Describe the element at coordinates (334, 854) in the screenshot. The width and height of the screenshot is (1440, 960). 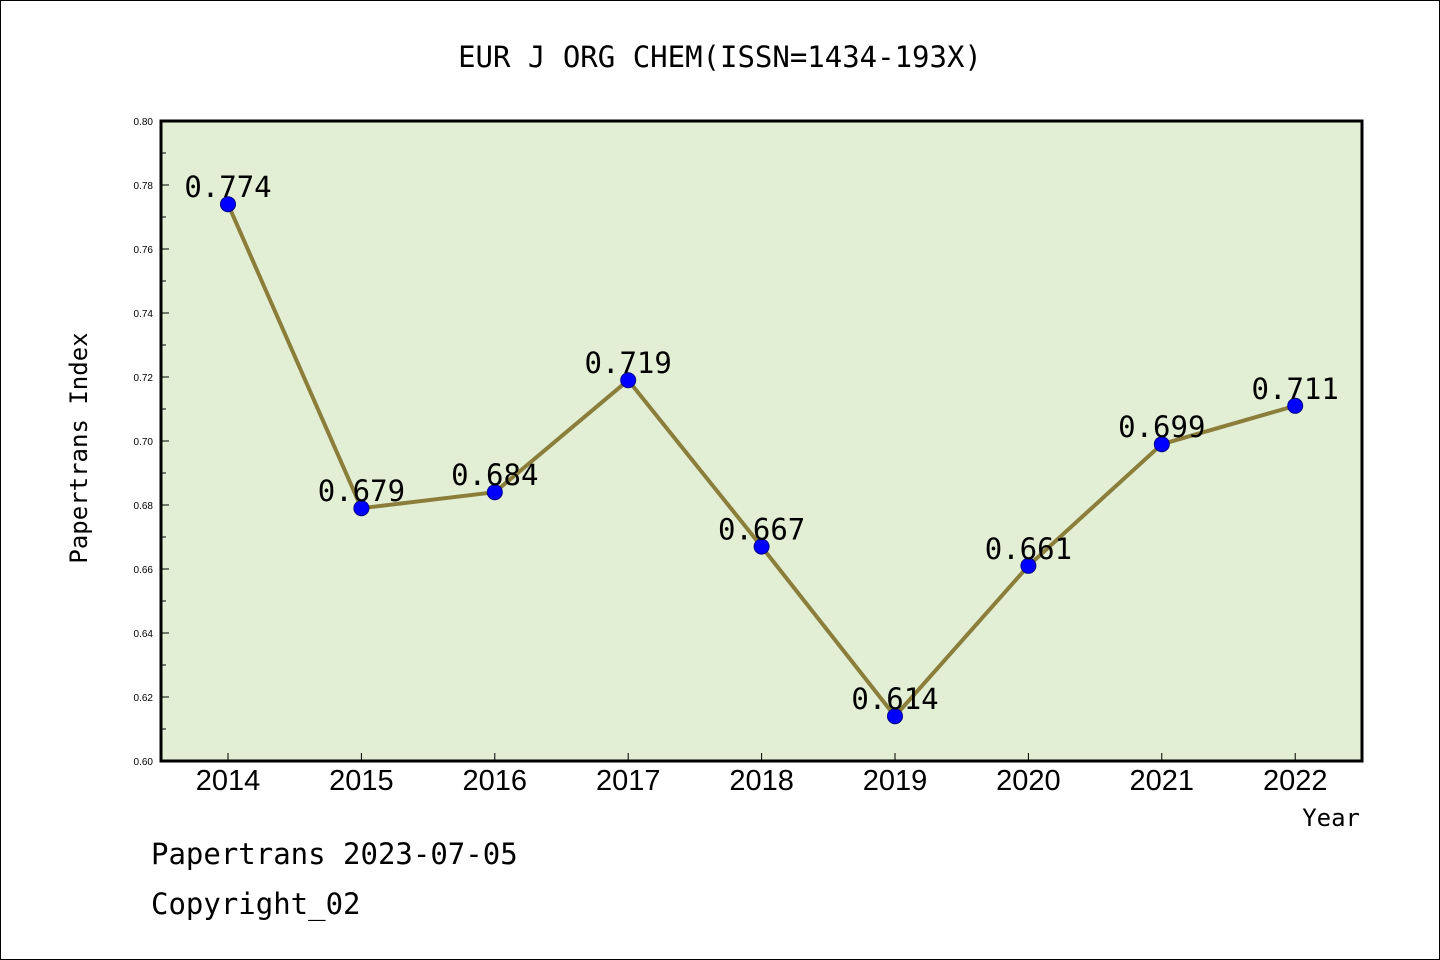
I see `footer-date-text: Papertrans 2023-07-05` at that location.